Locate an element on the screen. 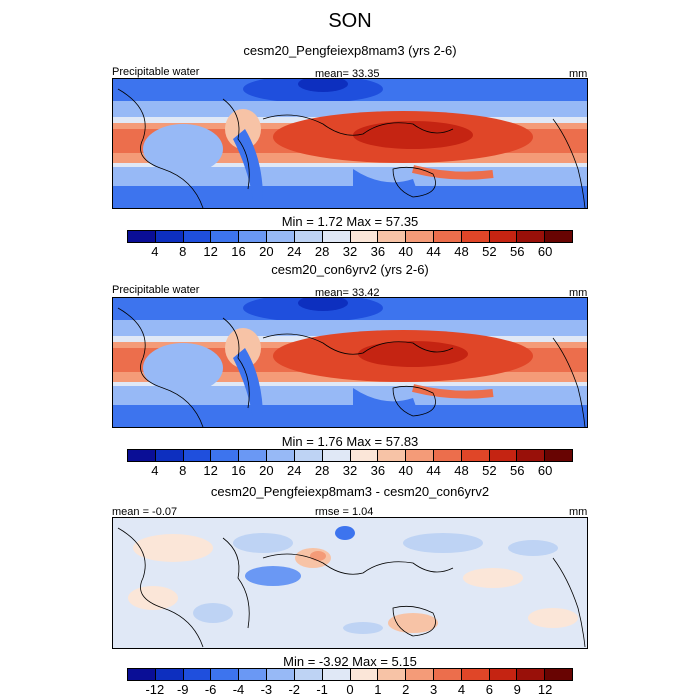  panel-2-units-label: mm is located at coordinates (578, 293).